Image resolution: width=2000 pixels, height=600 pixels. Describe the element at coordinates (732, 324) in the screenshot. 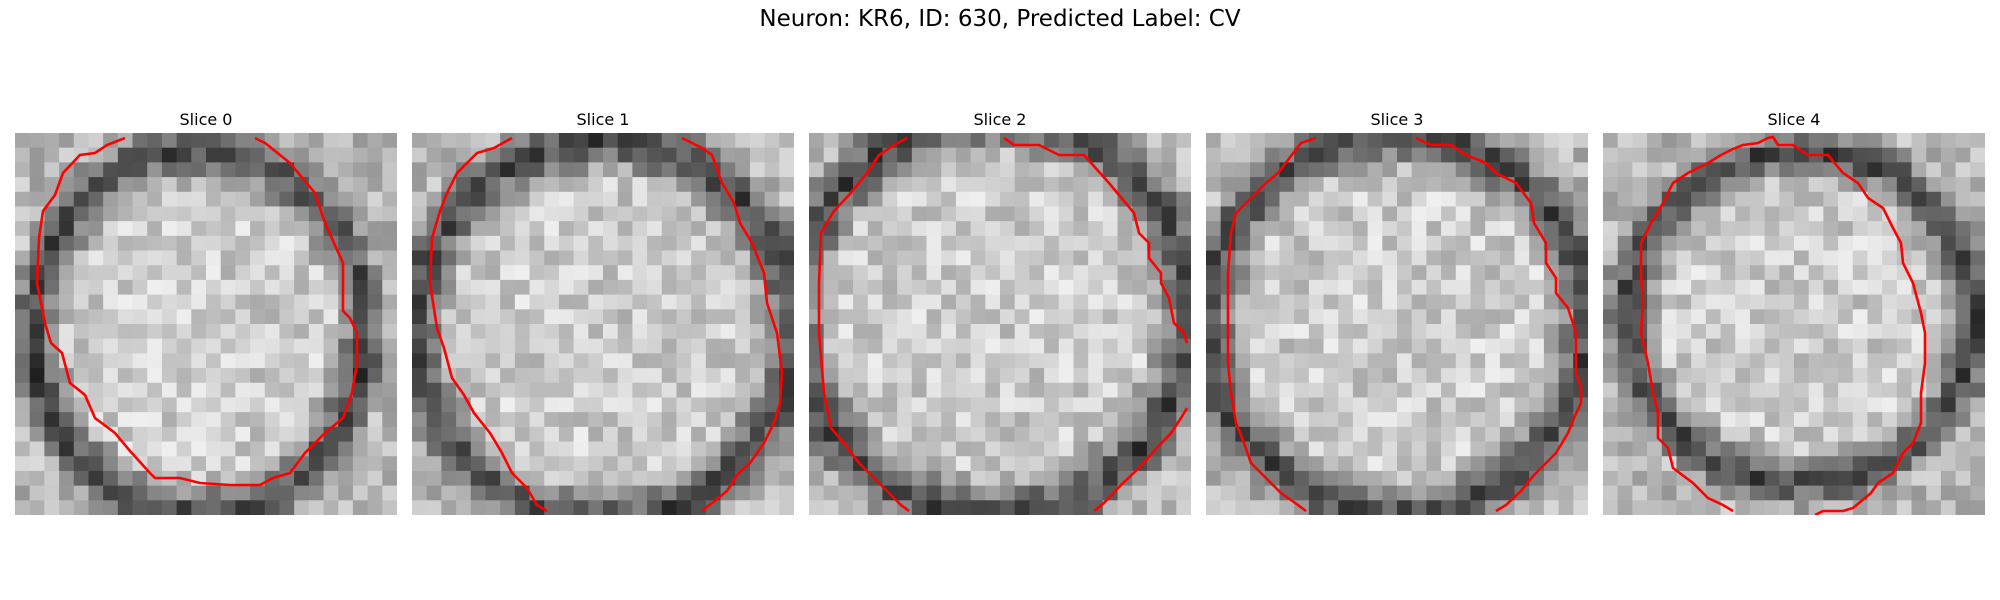

I see `contour-line-1b` at that location.